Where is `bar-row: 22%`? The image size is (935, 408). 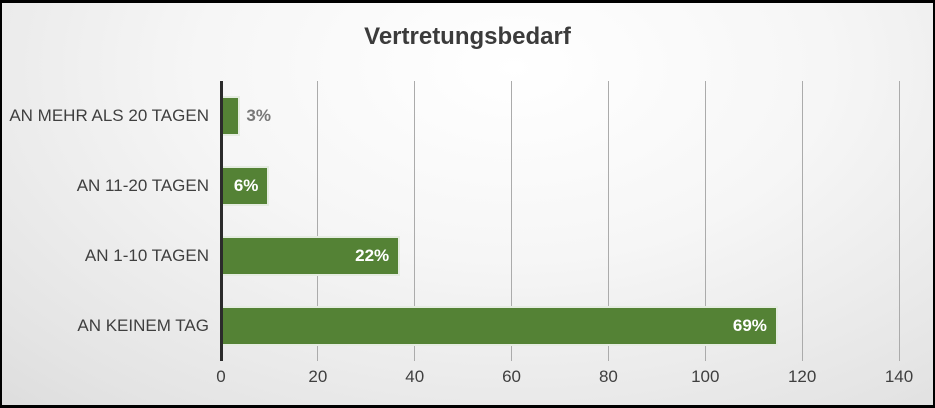 bar-row: 22% is located at coordinates (560, 256).